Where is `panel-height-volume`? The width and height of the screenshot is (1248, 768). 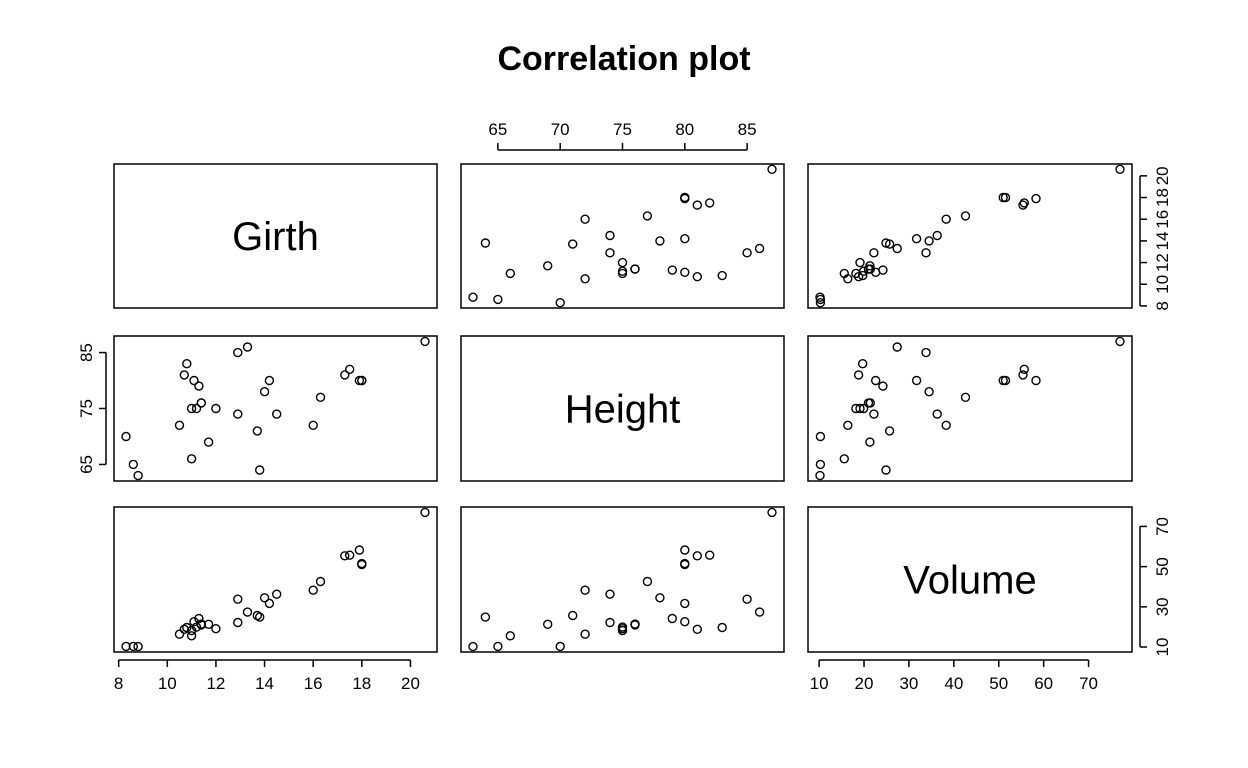 panel-height-volume is located at coordinates (970, 408).